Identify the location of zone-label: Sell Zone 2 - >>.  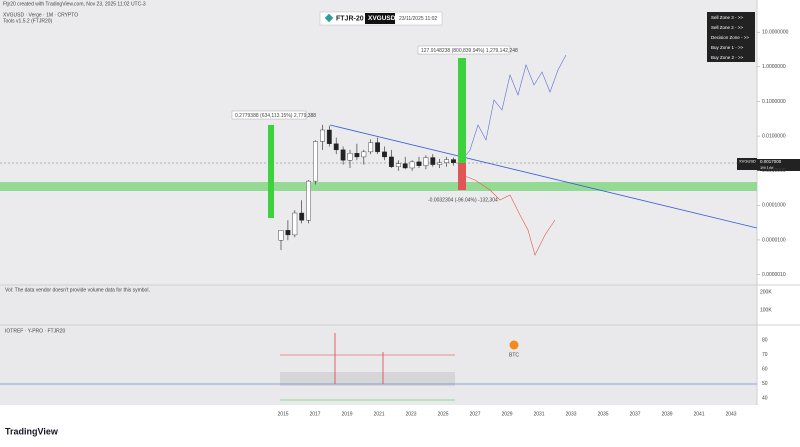
(727, 27).